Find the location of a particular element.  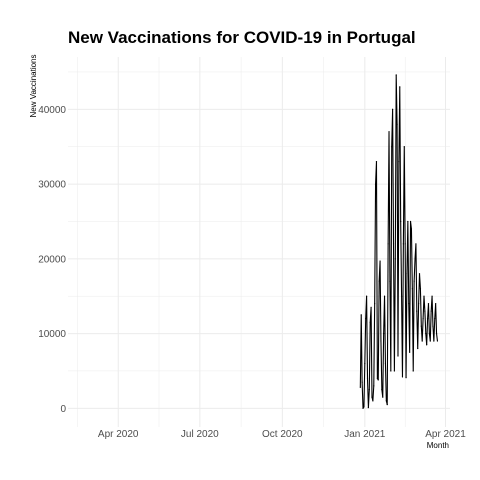

y-tick-label: 30000 is located at coordinates (52, 185).